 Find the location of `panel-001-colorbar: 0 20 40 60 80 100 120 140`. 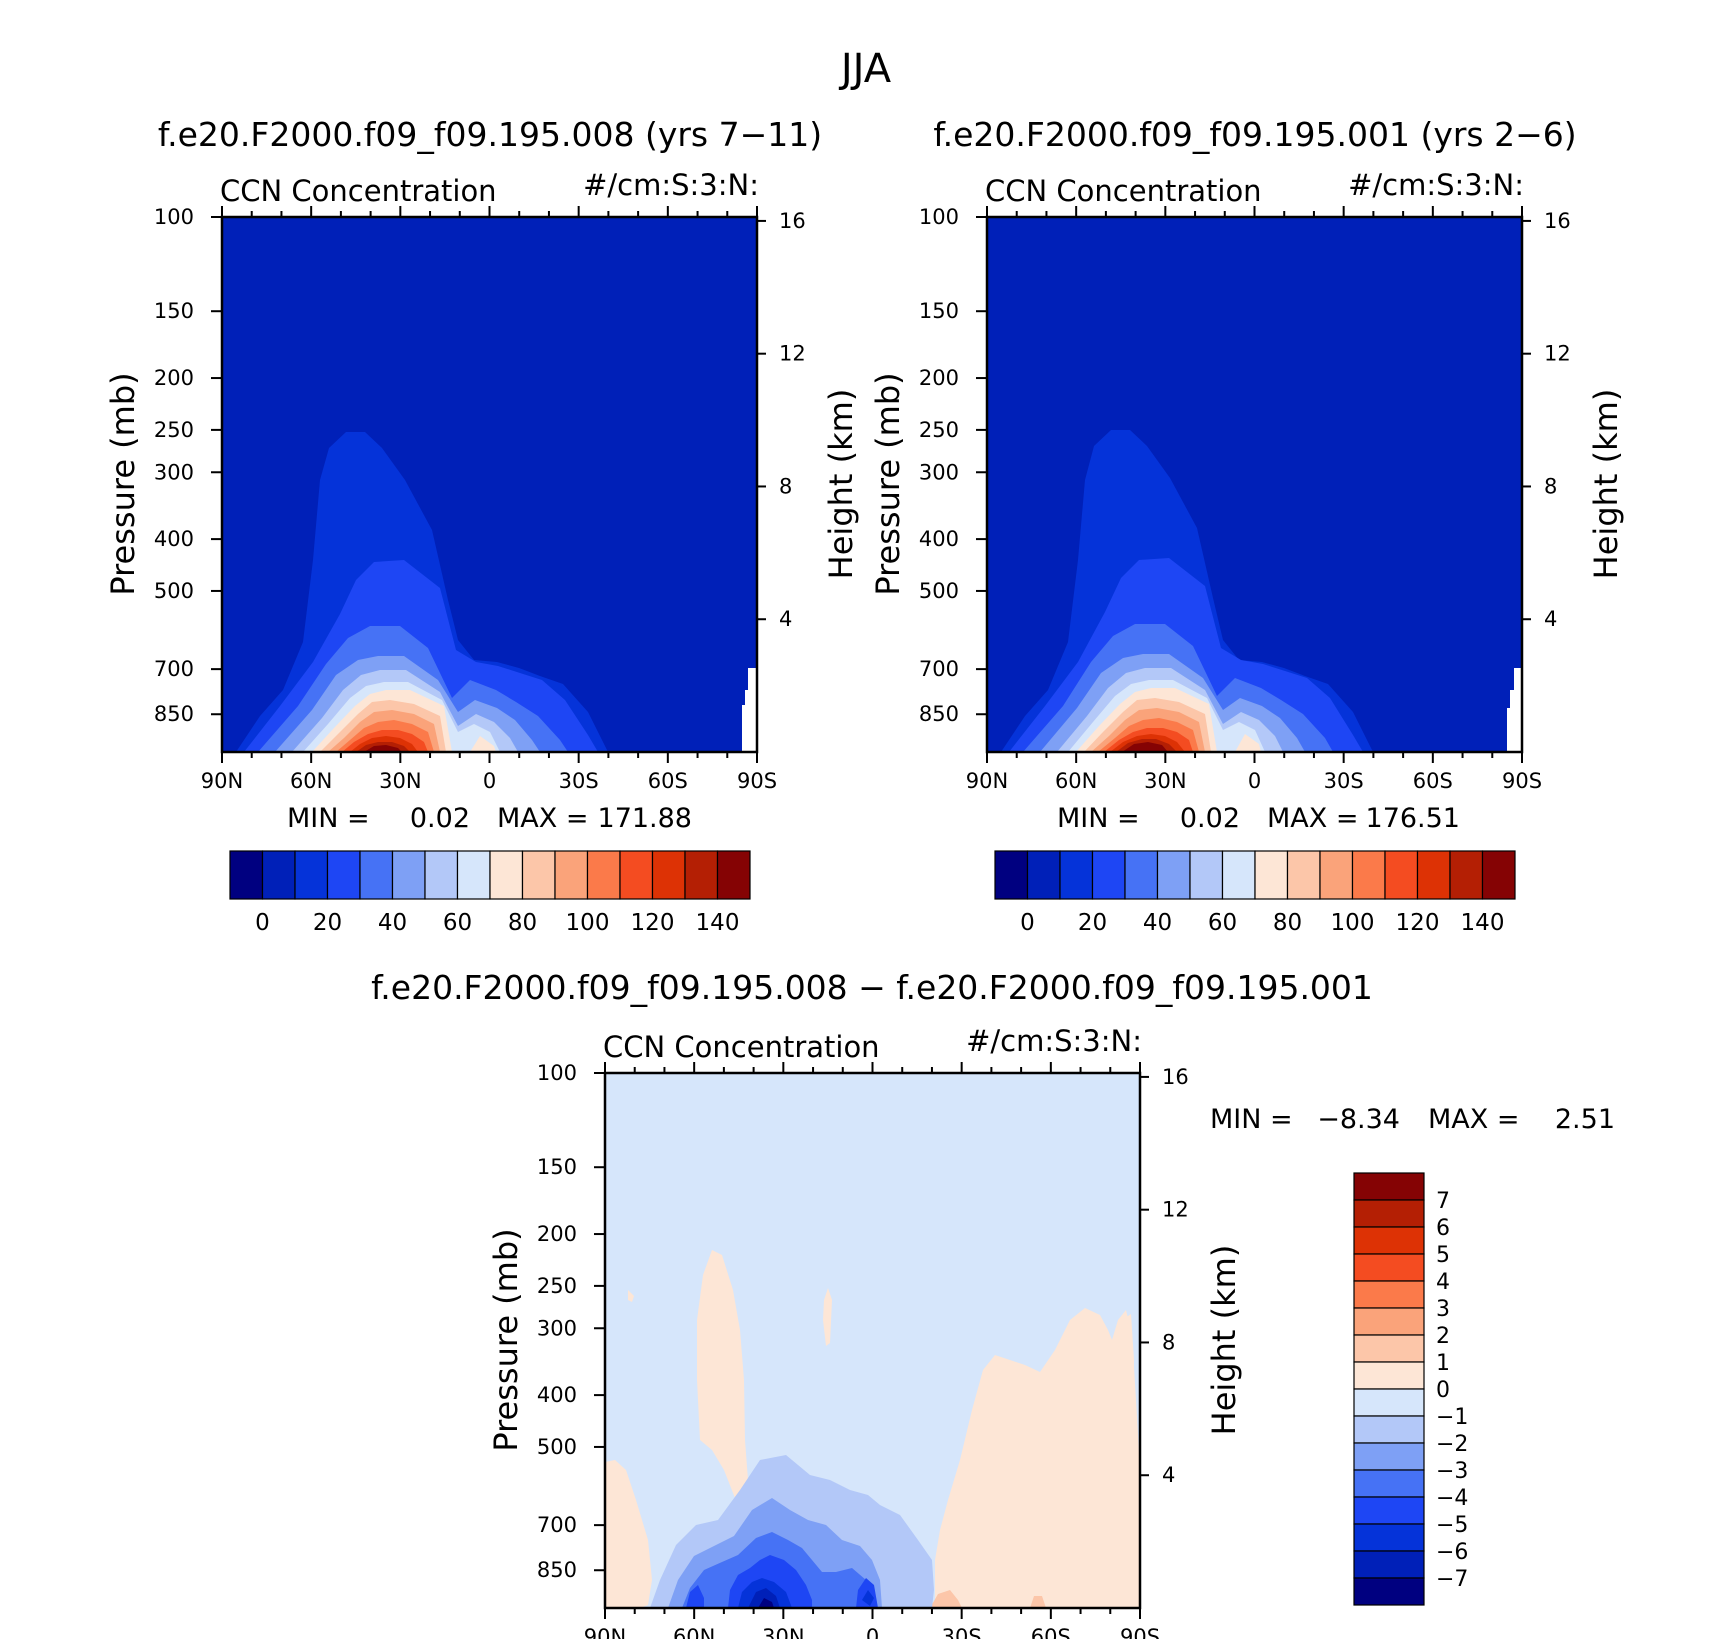

panel-001-colorbar: 0 20 40 60 80 100 120 140 is located at coordinates (1255, 893).